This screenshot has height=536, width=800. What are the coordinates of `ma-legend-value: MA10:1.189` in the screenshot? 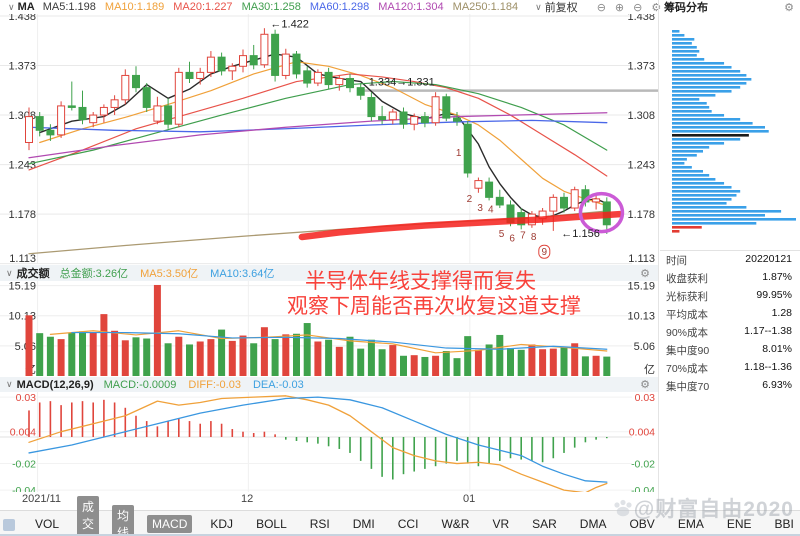 It's located at (134, 7).